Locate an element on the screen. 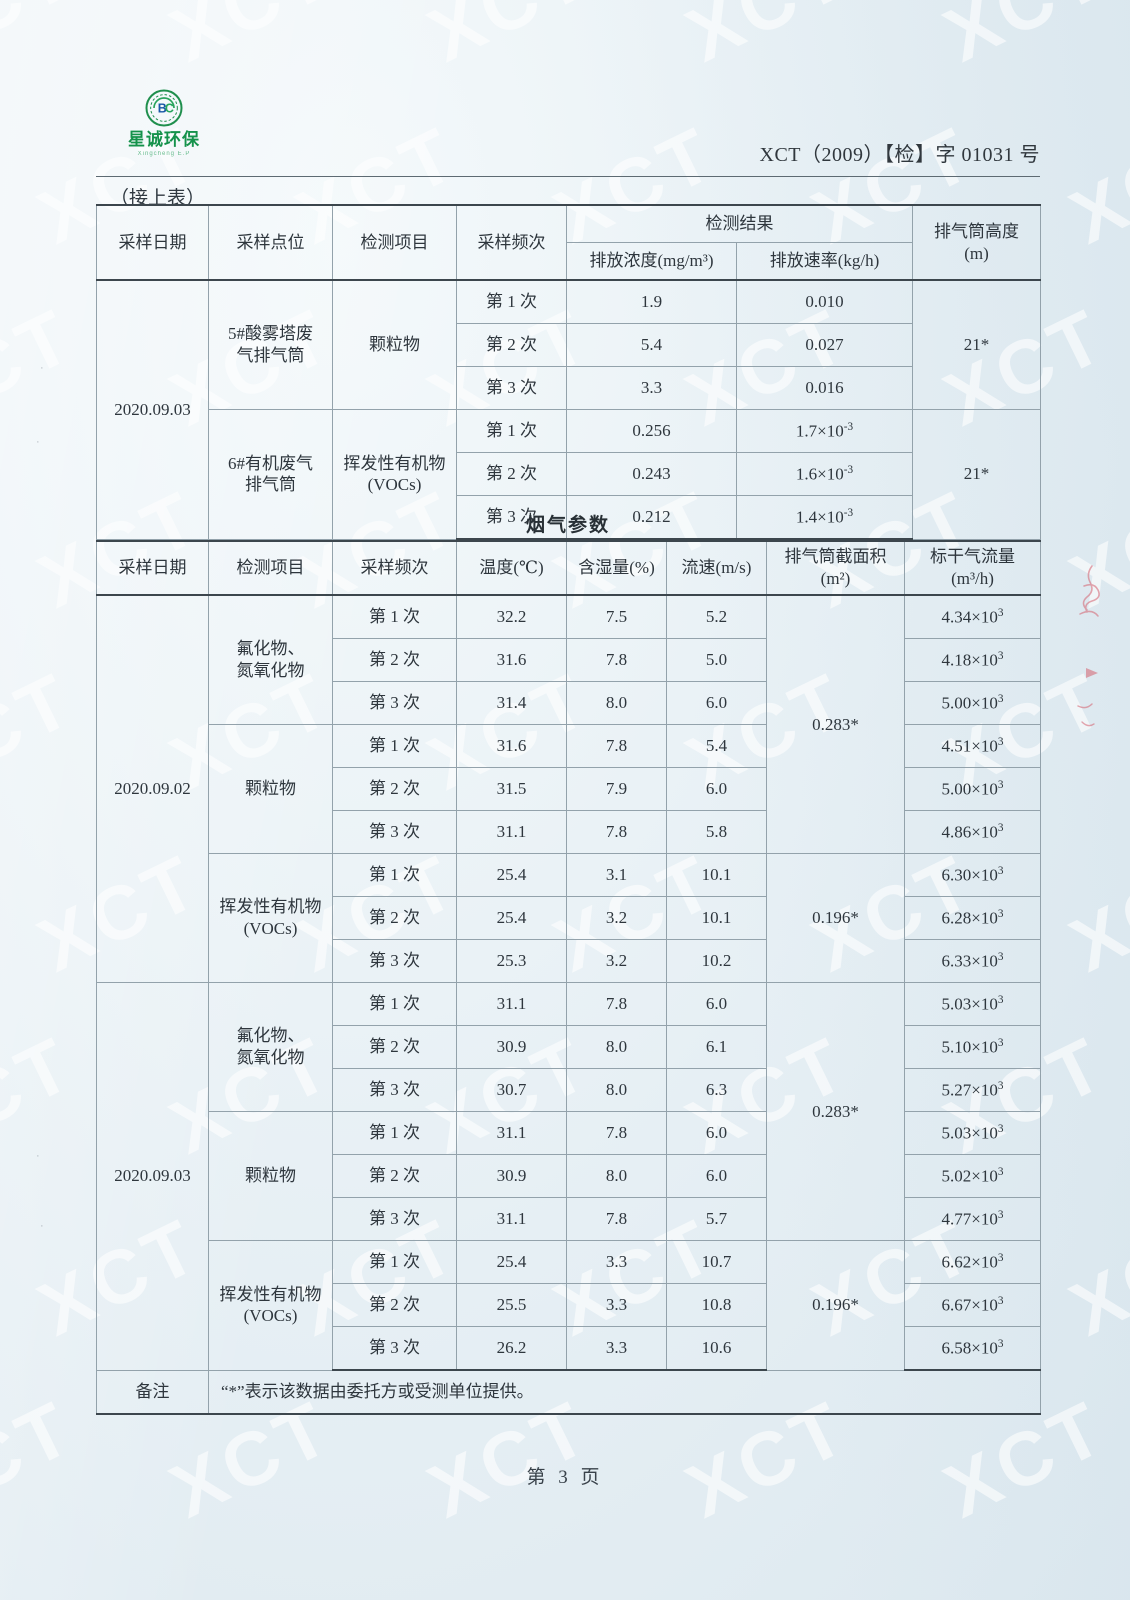  table-row: 第 2 次 30.9 8.0 6.1 5.10×10³ is located at coordinates (569, 1047).